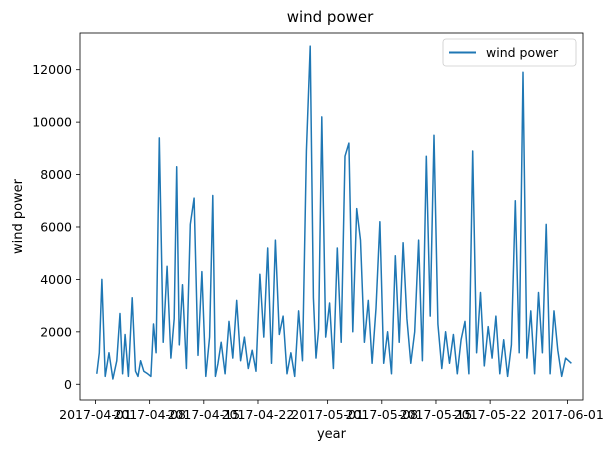 This screenshot has width=606, height=455. What do you see at coordinates (149, 414) in the screenshot?
I see `x-tick-label: 2017-04-08` at bounding box center [149, 414].